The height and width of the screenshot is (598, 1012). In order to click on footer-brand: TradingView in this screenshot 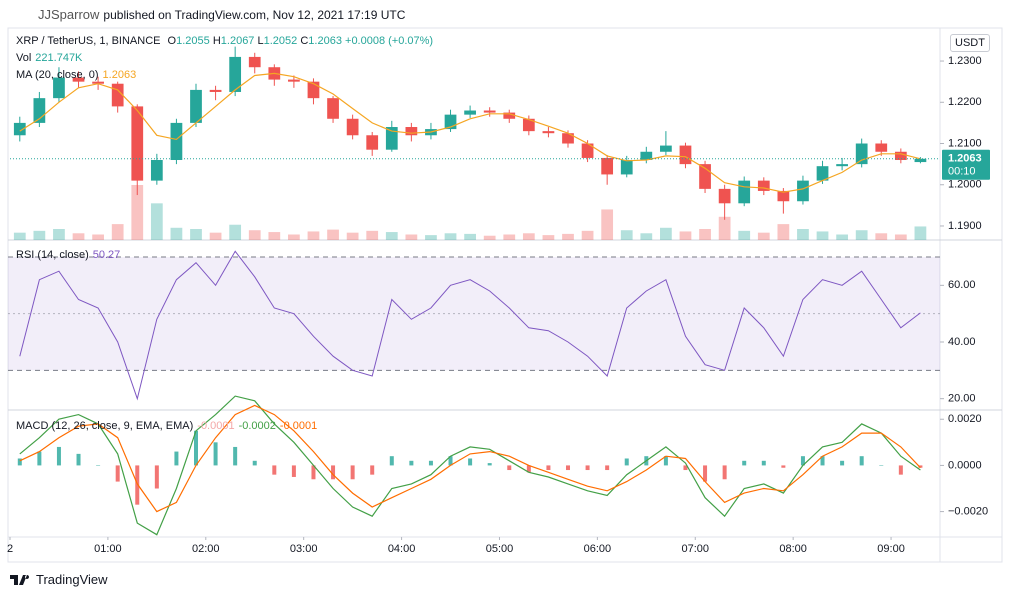, I will do `click(72, 579)`.